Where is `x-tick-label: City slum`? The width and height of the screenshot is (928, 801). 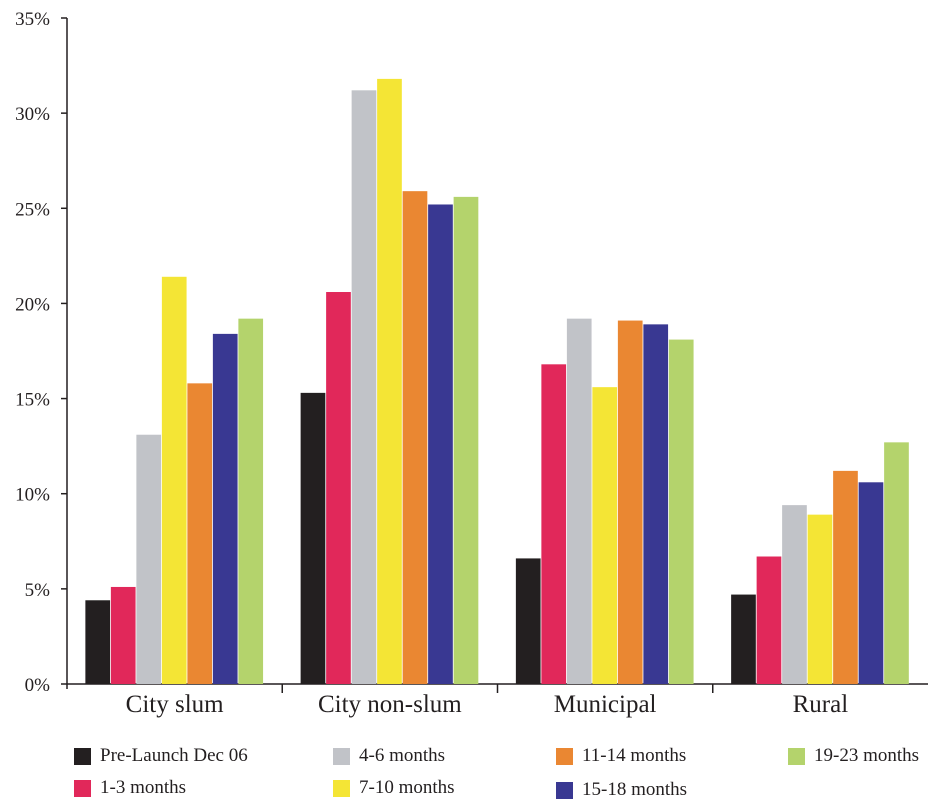
x-tick-label: City slum is located at coordinates (175, 704).